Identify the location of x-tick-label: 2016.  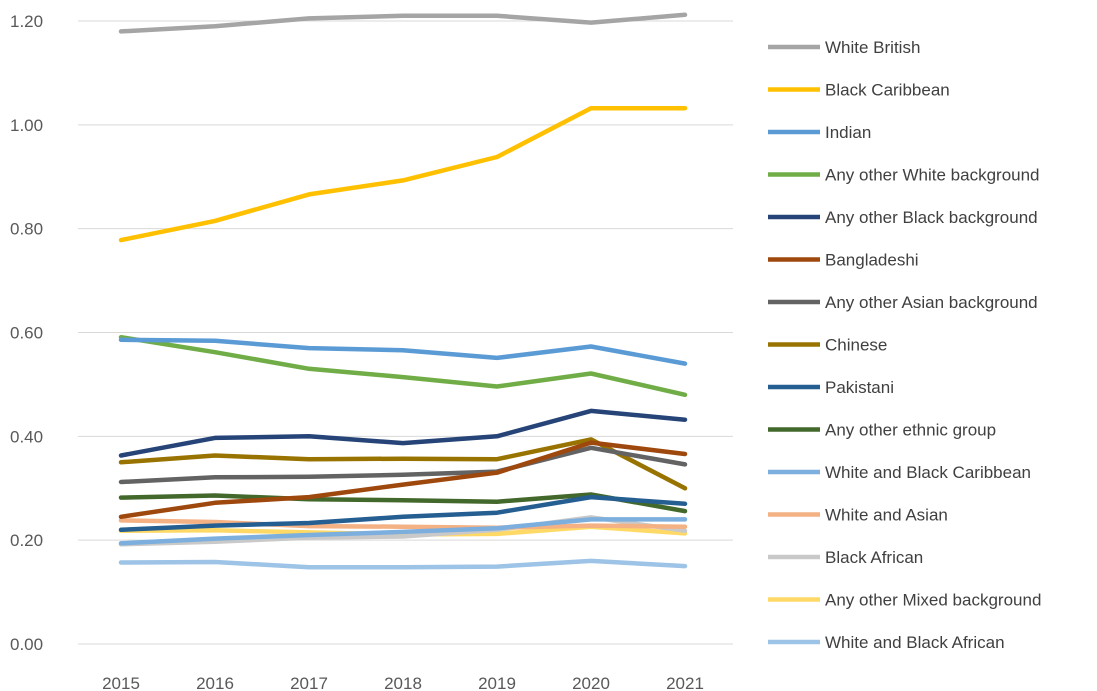
(215, 682).